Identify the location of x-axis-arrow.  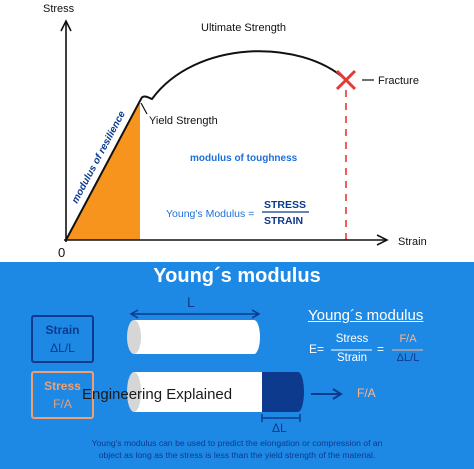
(382, 240).